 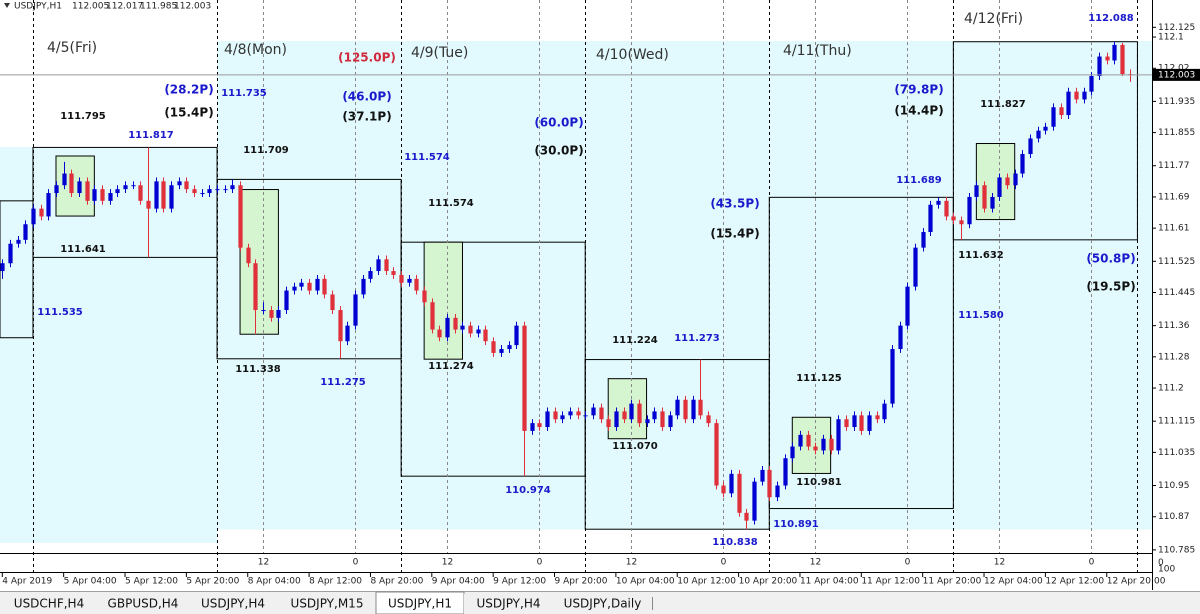 I want to click on tab-label: USDJPY,H1, so click(x=420, y=604).